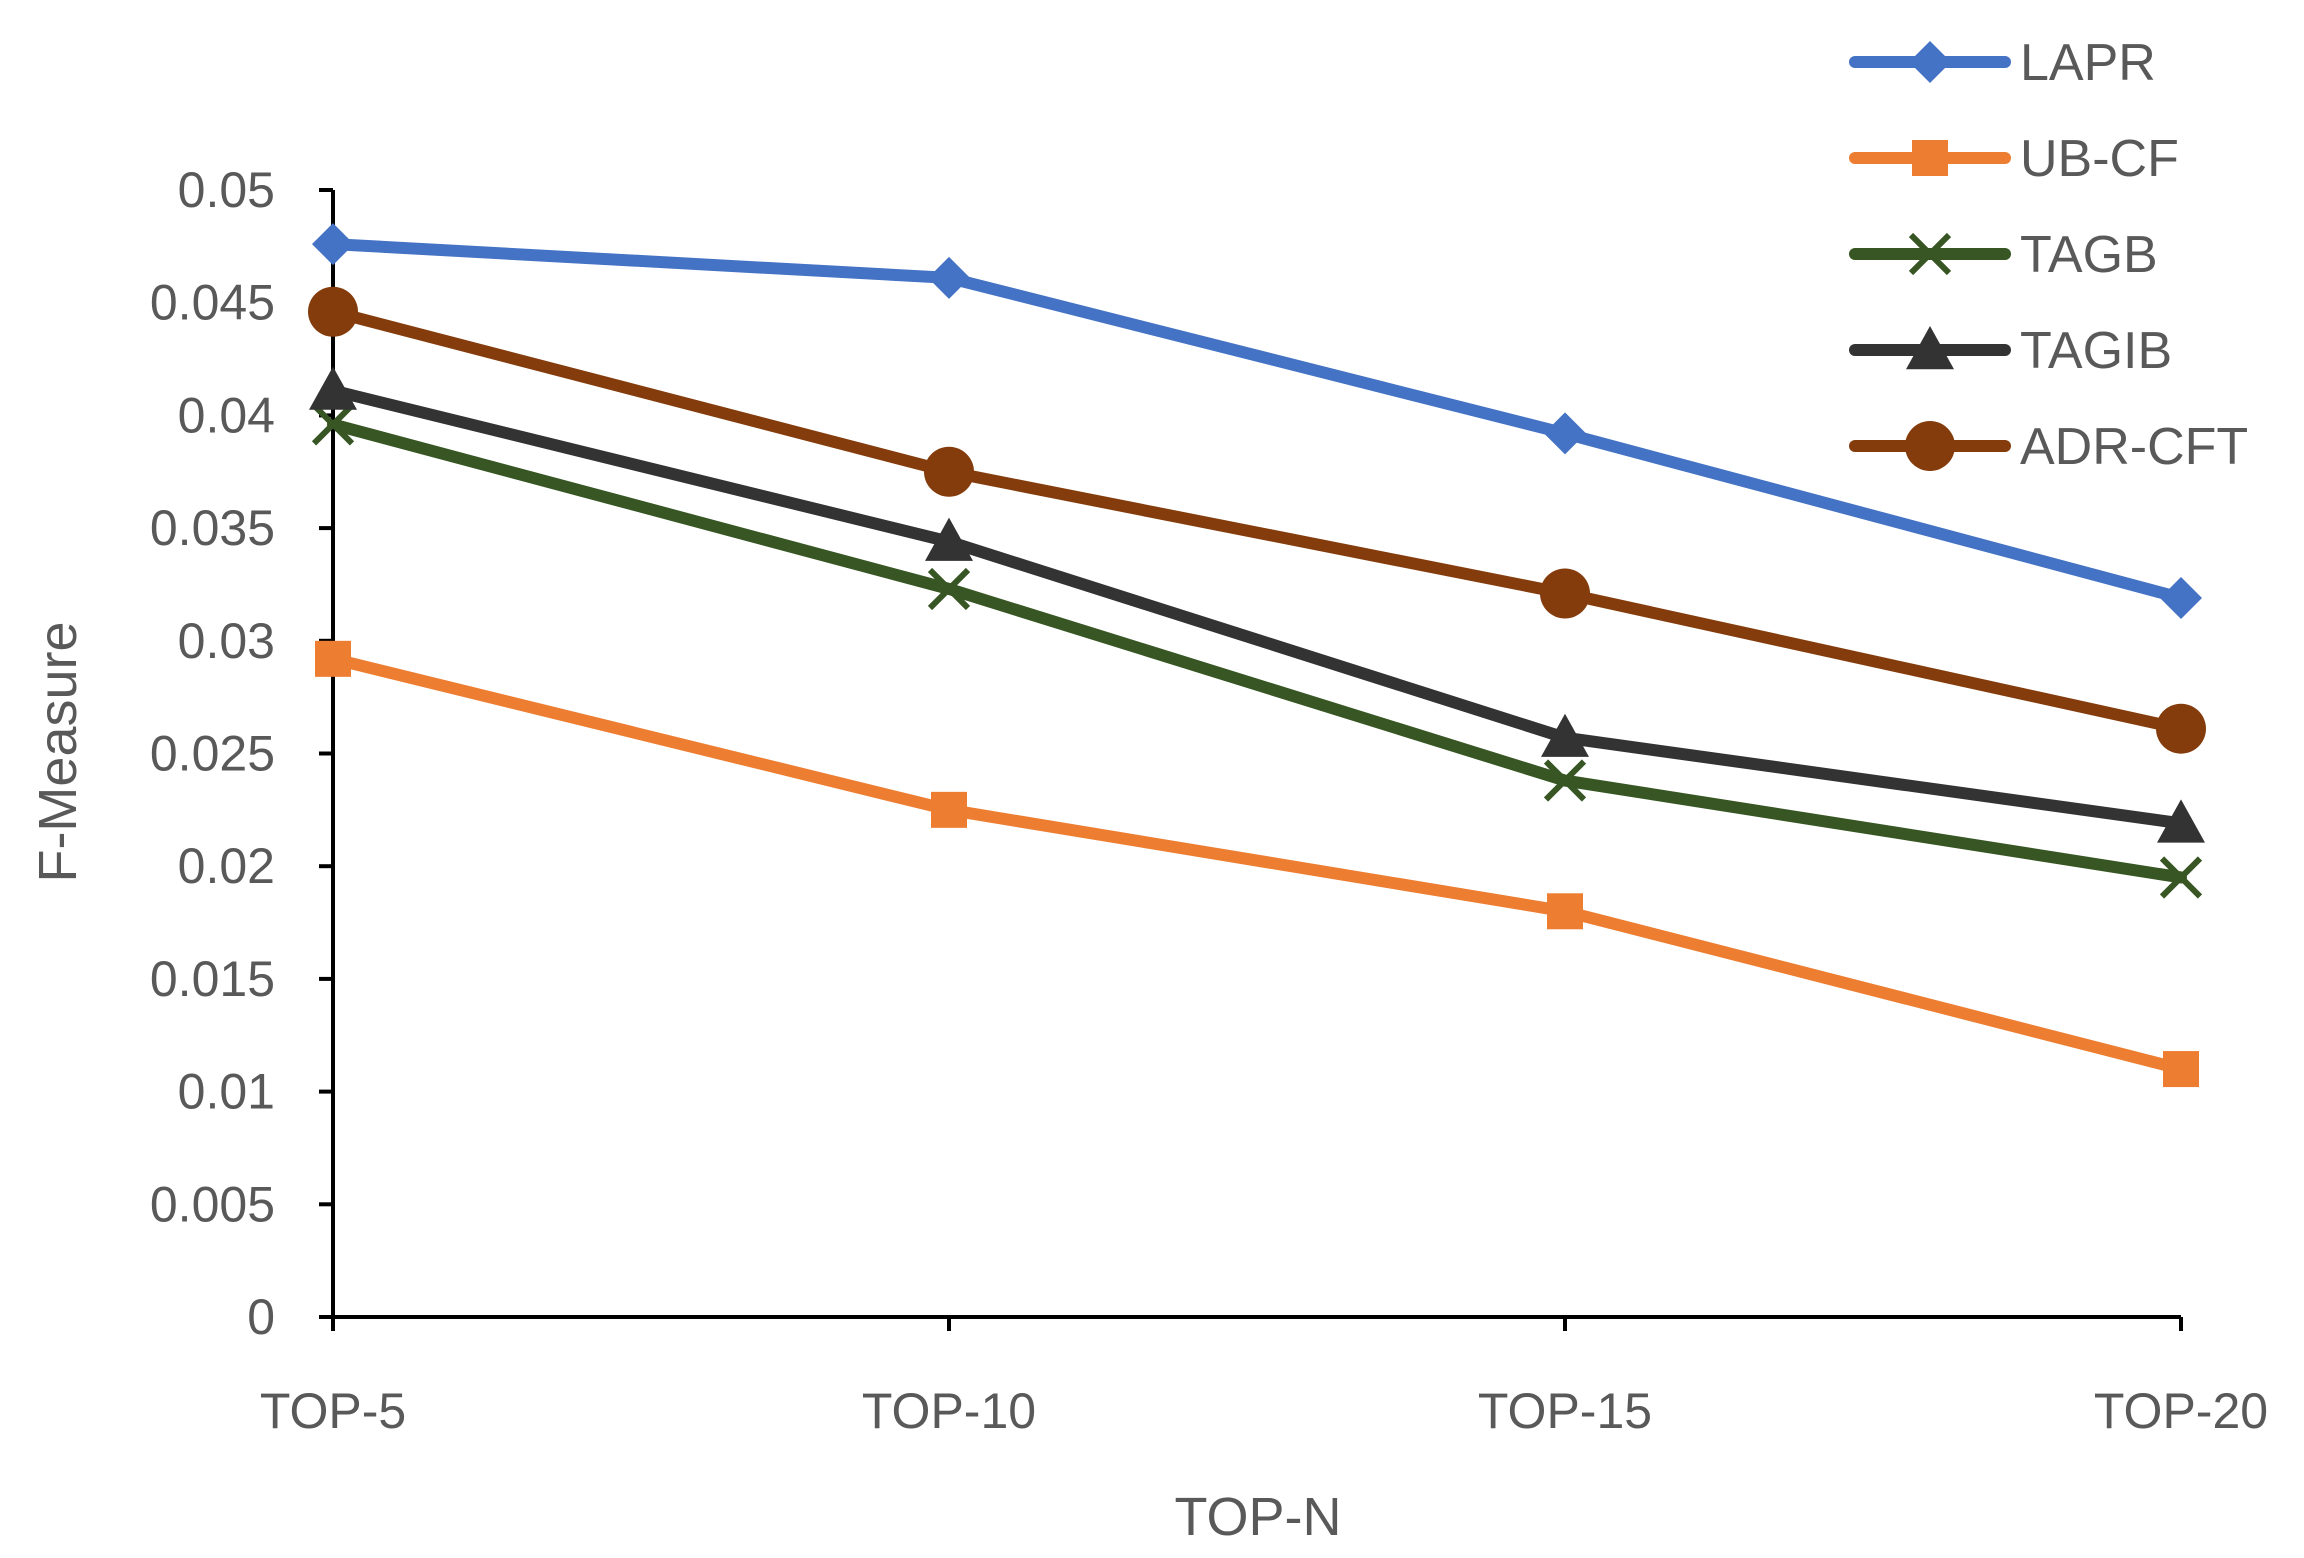  I want to click on y-tick-label: 0.04, so click(226, 415).